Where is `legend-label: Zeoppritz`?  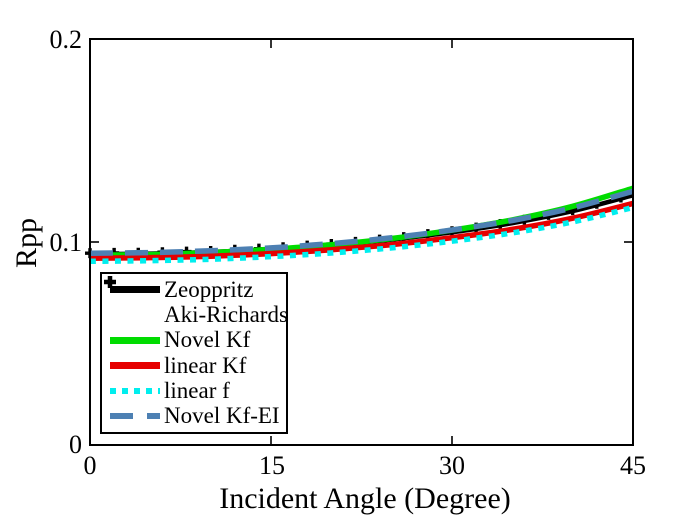
legend-label: Zeoppritz is located at coordinates (209, 289).